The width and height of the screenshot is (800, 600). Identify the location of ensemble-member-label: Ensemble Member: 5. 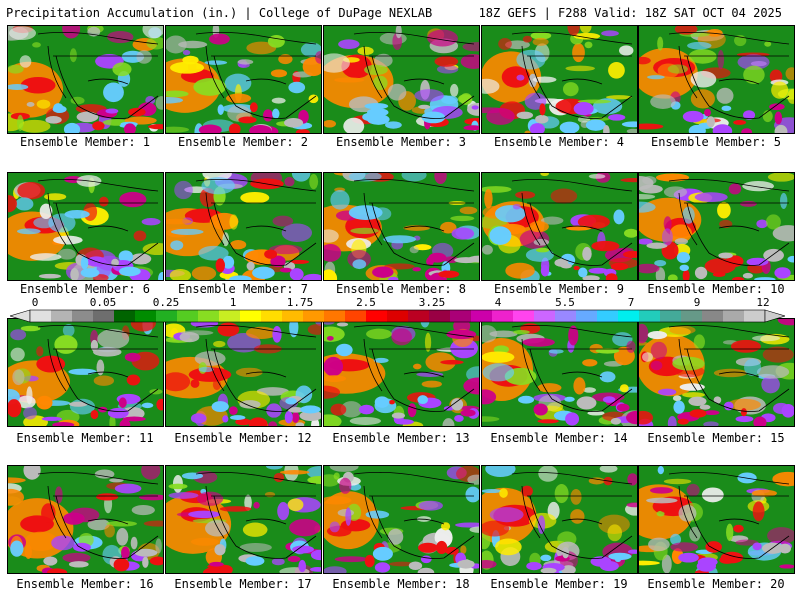
(716, 142).